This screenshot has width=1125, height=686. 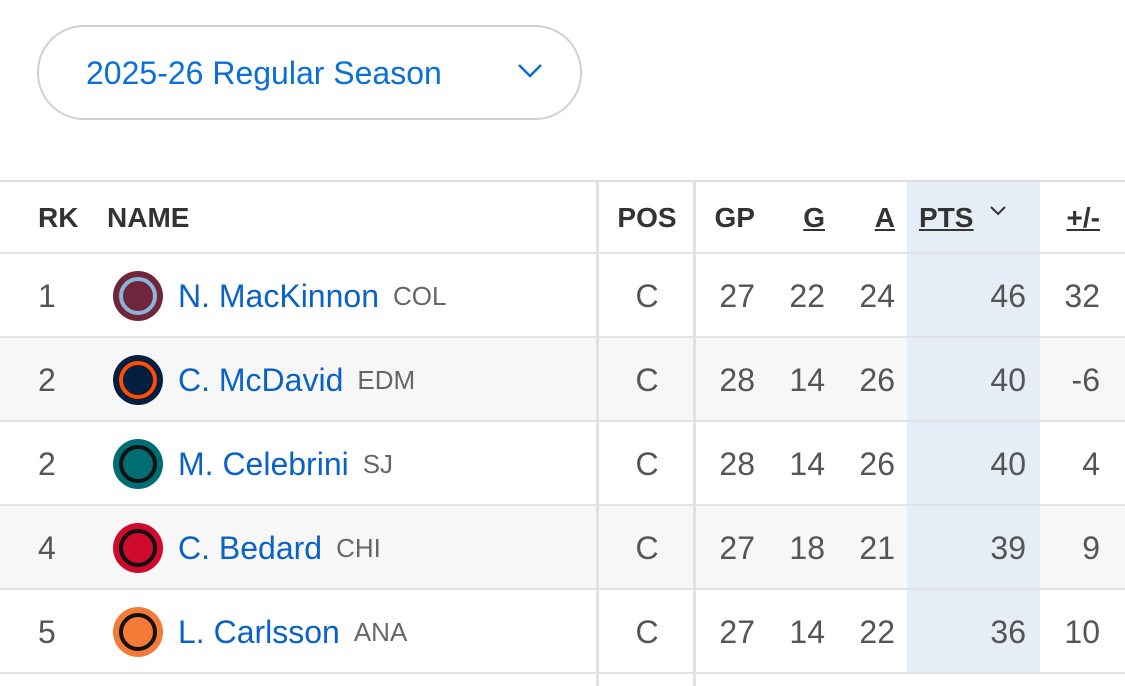 What do you see at coordinates (807, 296) in the screenshot?
I see `goals: 22` at bounding box center [807, 296].